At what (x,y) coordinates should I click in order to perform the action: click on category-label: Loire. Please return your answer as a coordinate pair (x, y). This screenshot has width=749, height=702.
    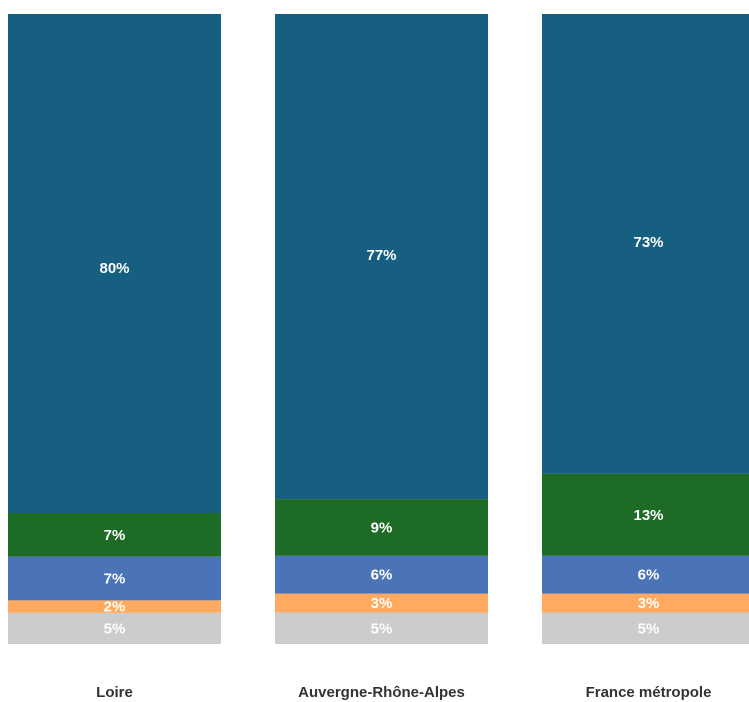
    Looking at the image, I should click on (114, 692).